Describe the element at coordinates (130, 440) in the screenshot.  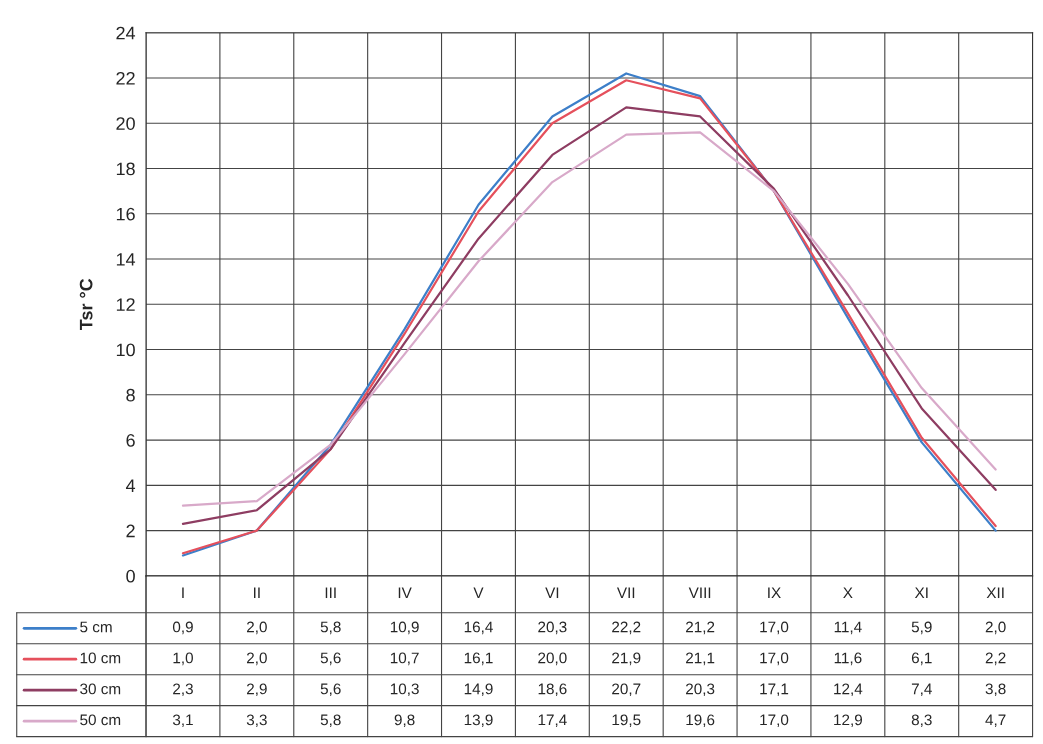
I see `y-tick-label: 6` at that location.